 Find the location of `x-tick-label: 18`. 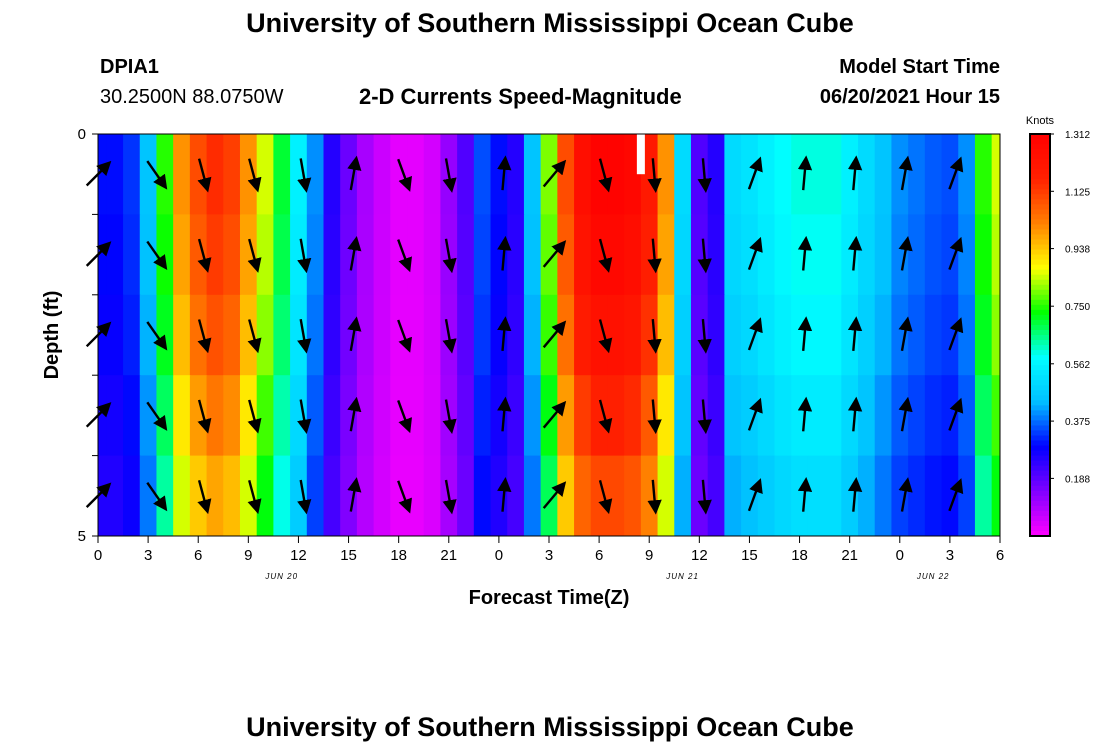

x-tick-label: 18 is located at coordinates (799, 555).